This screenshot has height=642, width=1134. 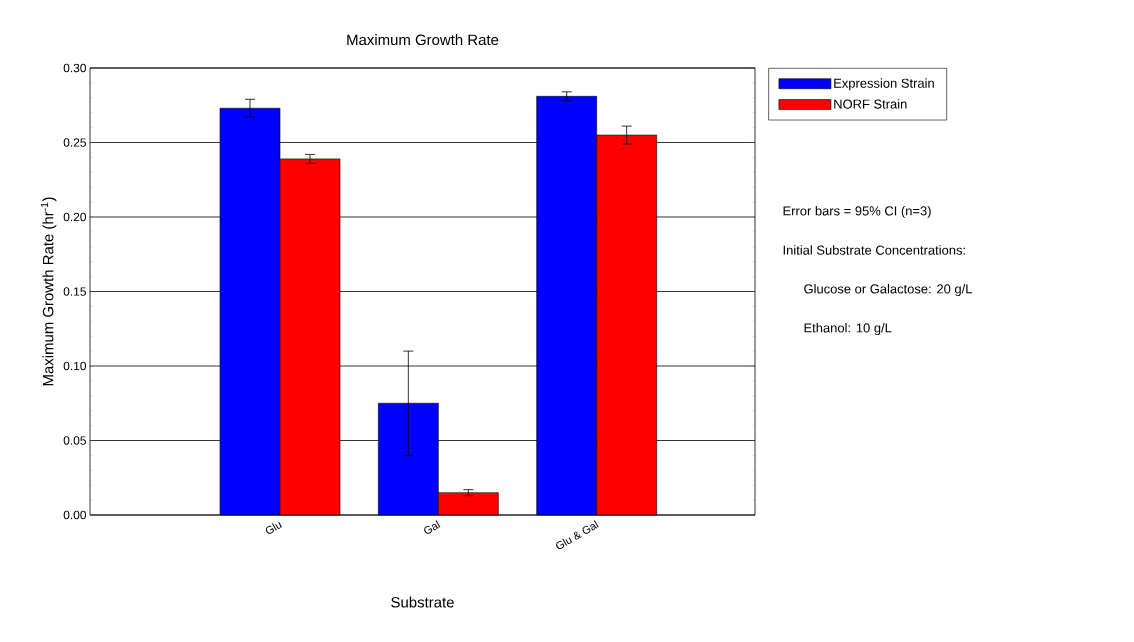 What do you see at coordinates (75, 217) in the screenshot?
I see `y-tick-label: 0.20` at bounding box center [75, 217].